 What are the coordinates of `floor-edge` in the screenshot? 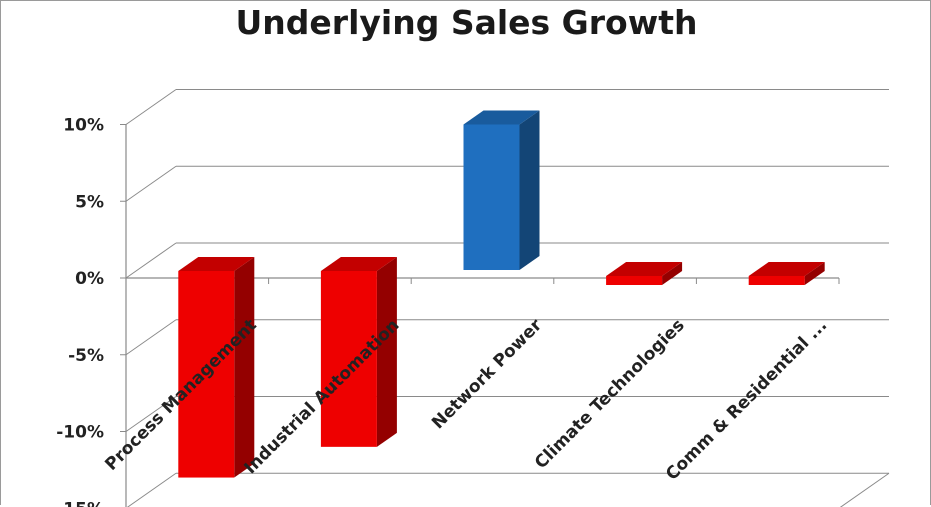 It's located at (864, 490).